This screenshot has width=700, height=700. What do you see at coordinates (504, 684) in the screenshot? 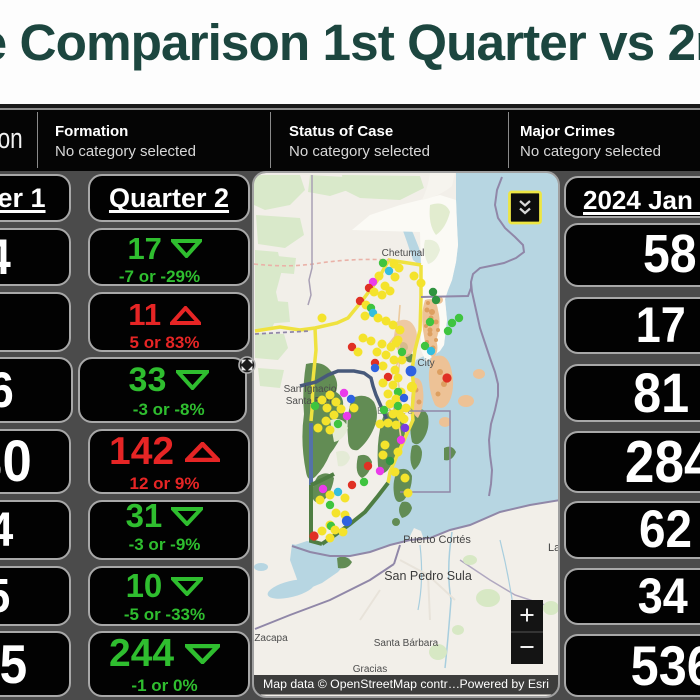
I see `svg-text: Powered by Esri` at bounding box center [504, 684].